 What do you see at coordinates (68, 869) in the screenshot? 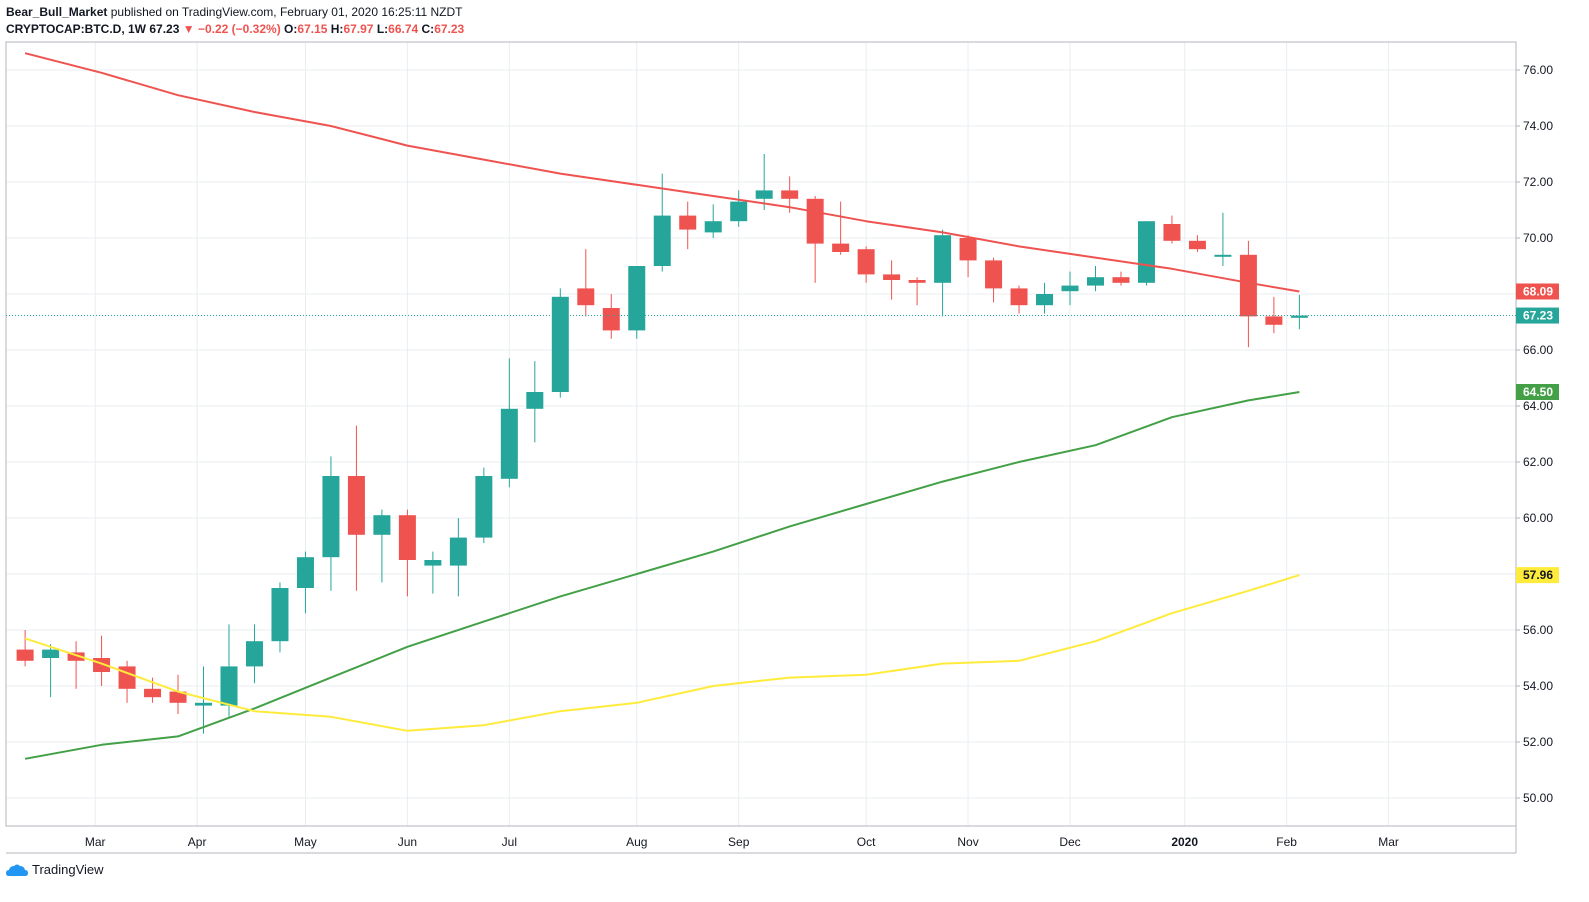
I see `tradingview-brand: TradingView` at bounding box center [68, 869].